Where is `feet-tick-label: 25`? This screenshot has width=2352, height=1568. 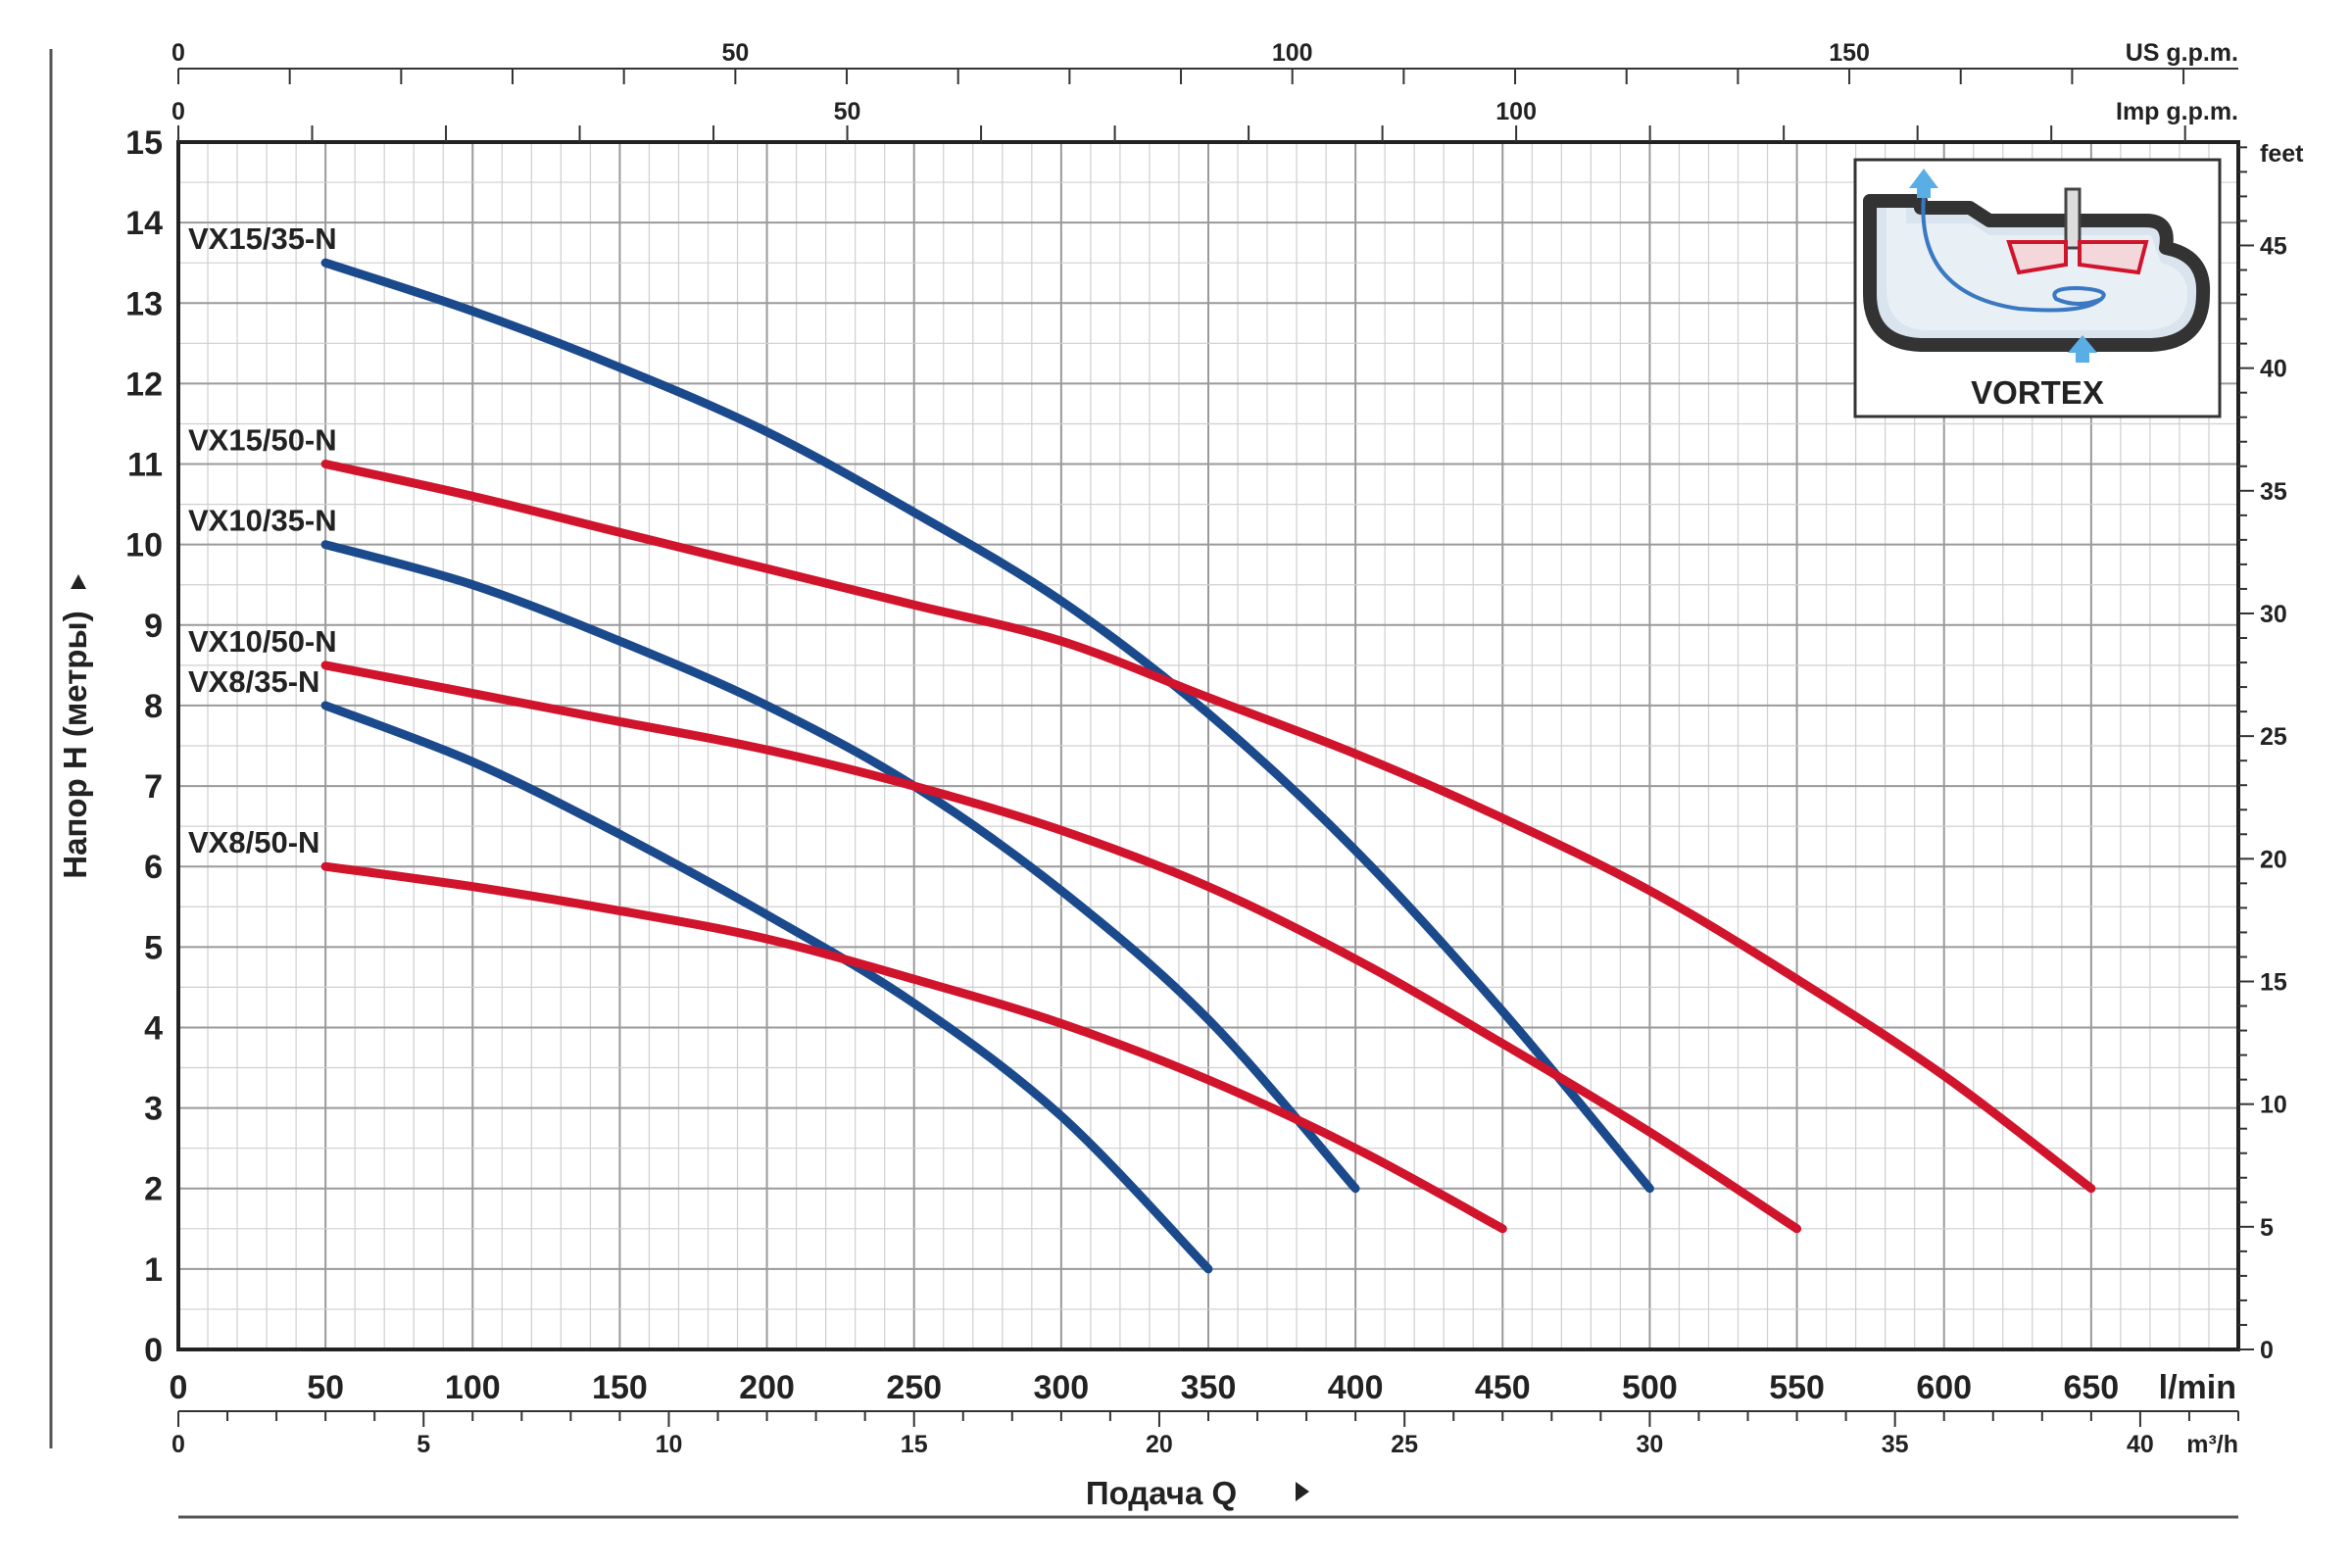
feet-tick-label: 25 is located at coordinates (2273, 737).